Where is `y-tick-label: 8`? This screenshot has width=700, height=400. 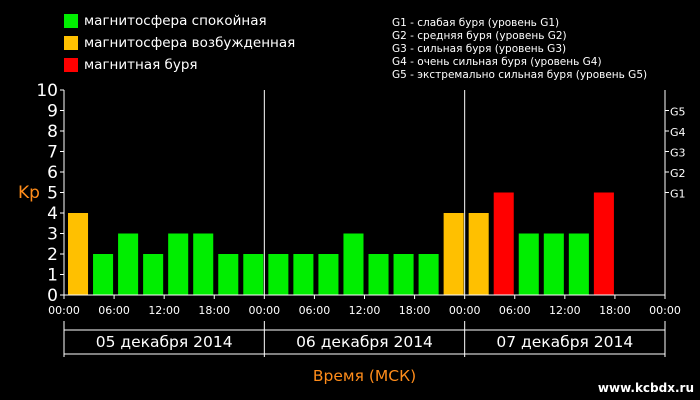 y-tick-label: 8 is located at coordinates (52, 132).